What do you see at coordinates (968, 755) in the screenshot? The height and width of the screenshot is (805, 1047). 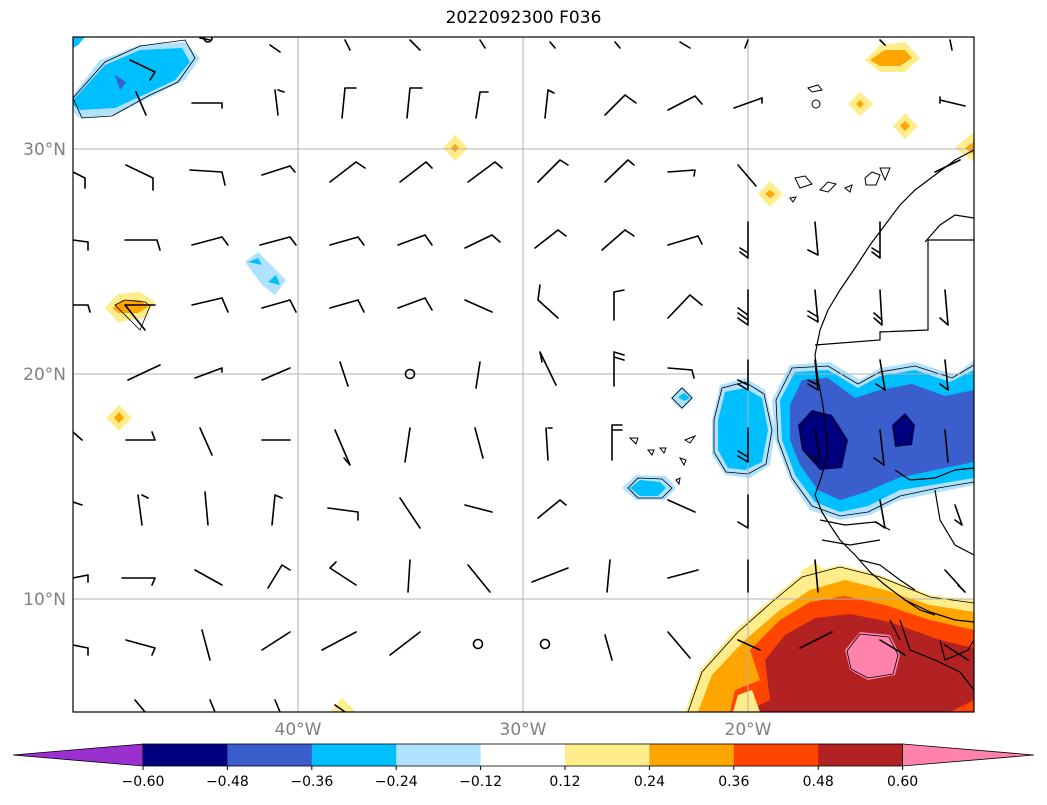 I see `colorbar-extend-max` at bounding box center [968, 755].